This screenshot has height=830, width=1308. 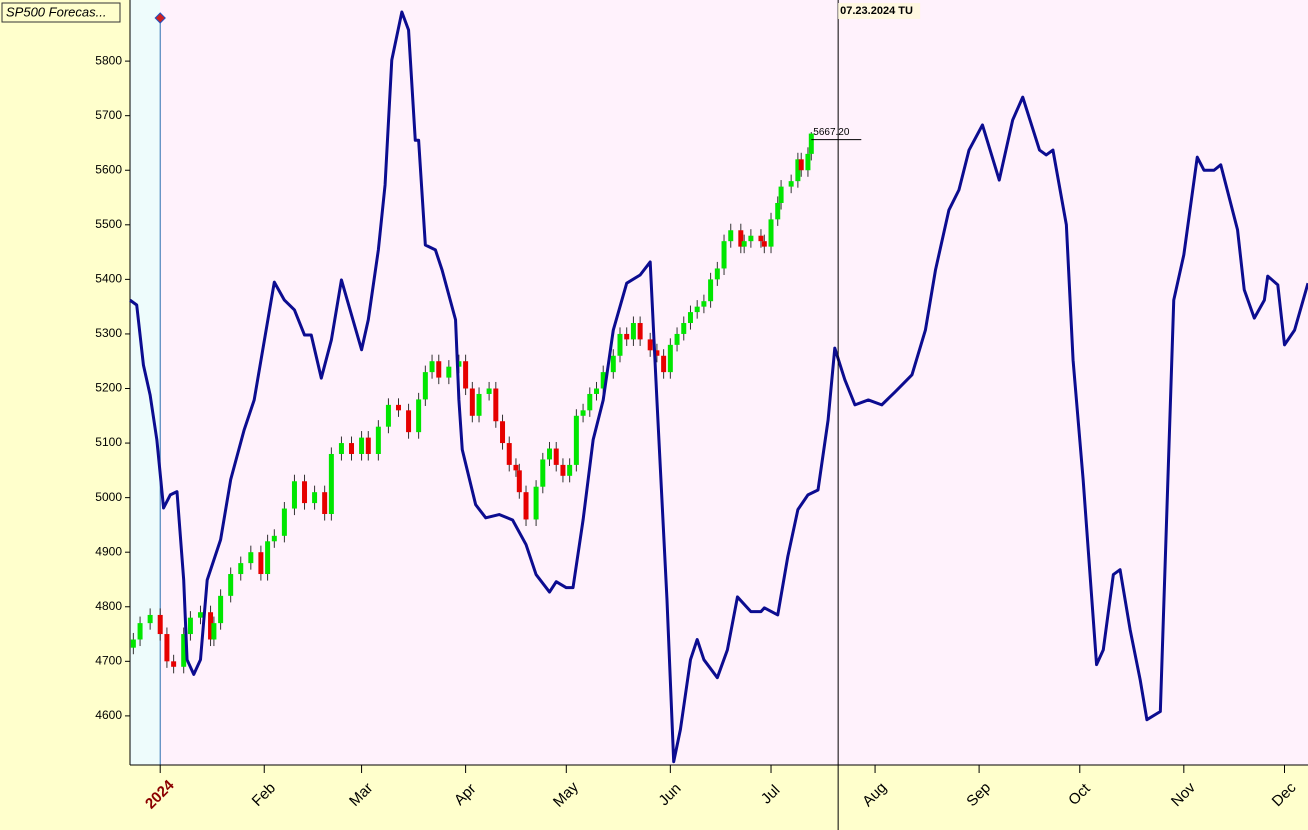 What do you see at coordinates (108, 169) in the screenshot?
I see `y-tick-label: 5600` at bounding box center [108, 169].